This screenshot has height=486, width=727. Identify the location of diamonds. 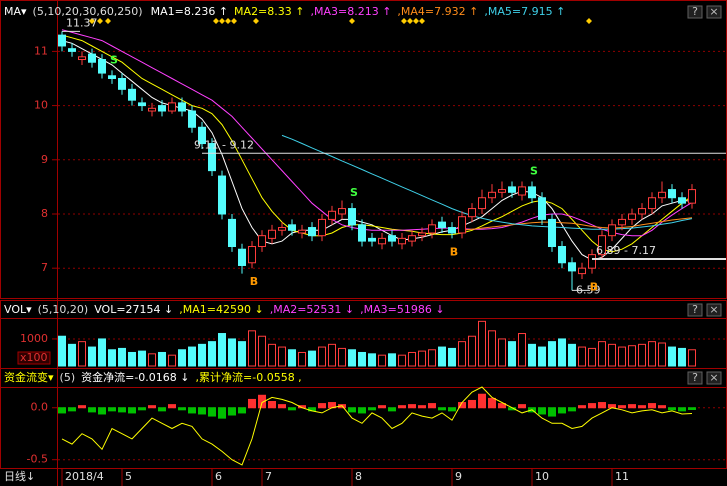
(340, 21).